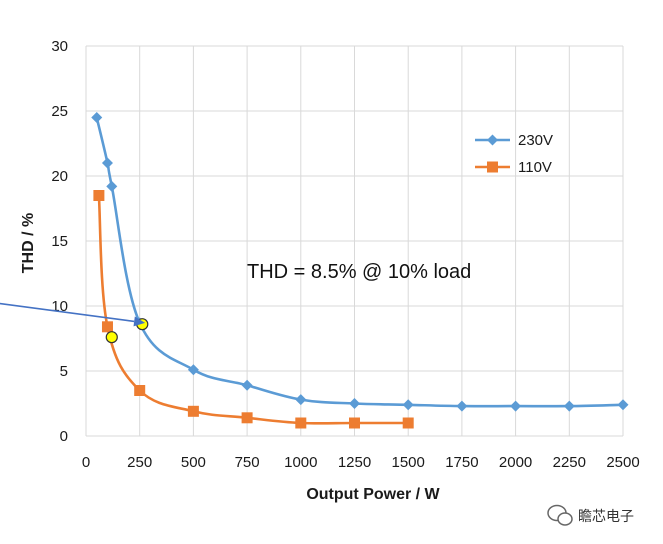 The image size is (663, 544). Describe the element at coordinates (514, 154) in the screenshot. I see `legend: 230V 110V` at that location.